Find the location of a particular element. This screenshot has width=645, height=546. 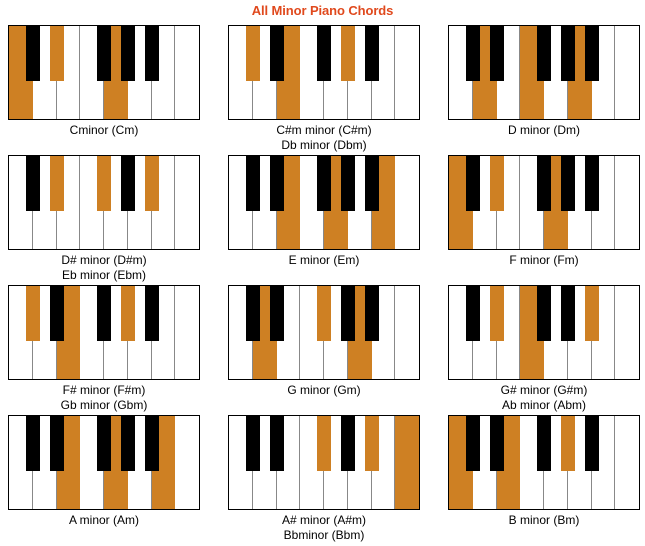

chord-label-group: A# minor (A#m) Bbminor (Bbm) is located at coordinates (324, 528).